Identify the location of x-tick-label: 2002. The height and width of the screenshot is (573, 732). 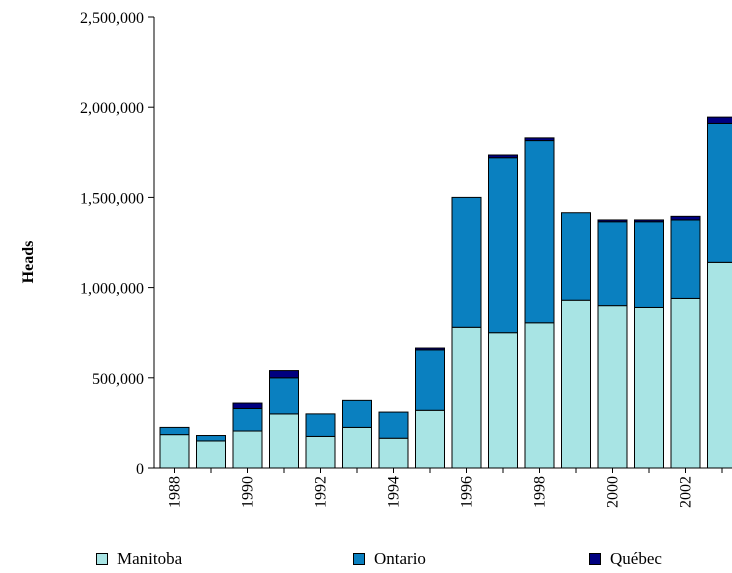
(686, 492).